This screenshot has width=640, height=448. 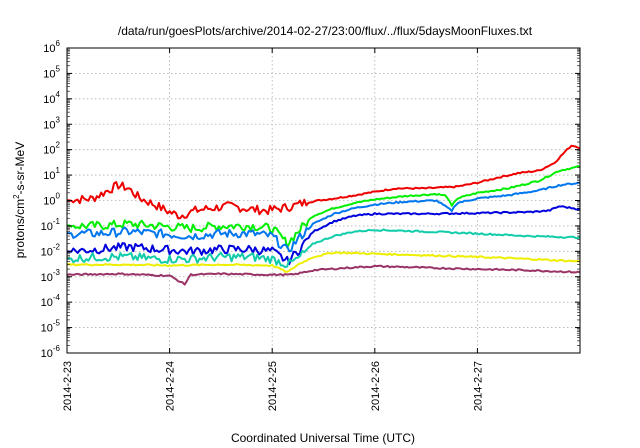 I want to click on y-tick-label: 10⁴, so click(x=51, y=98).